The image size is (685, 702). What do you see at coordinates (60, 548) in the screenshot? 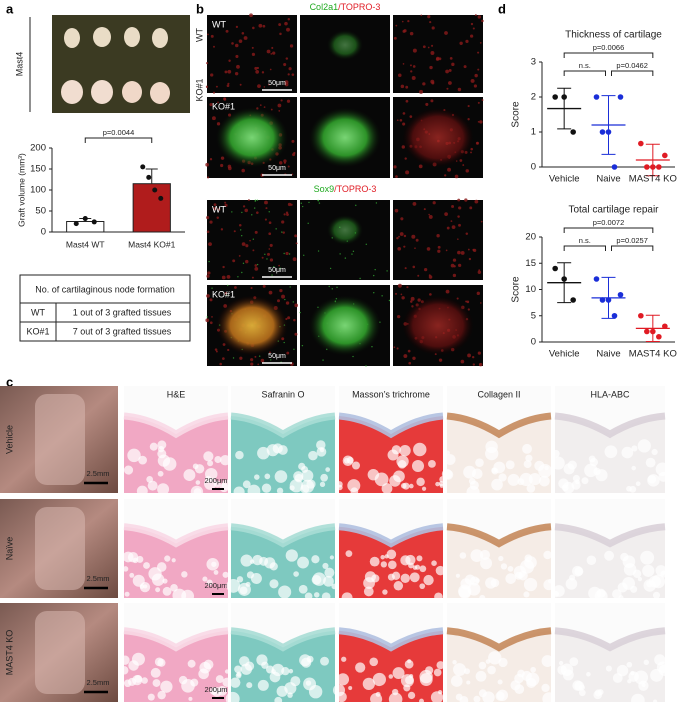
I see `joint-photo` at bounding box center [60, 548].